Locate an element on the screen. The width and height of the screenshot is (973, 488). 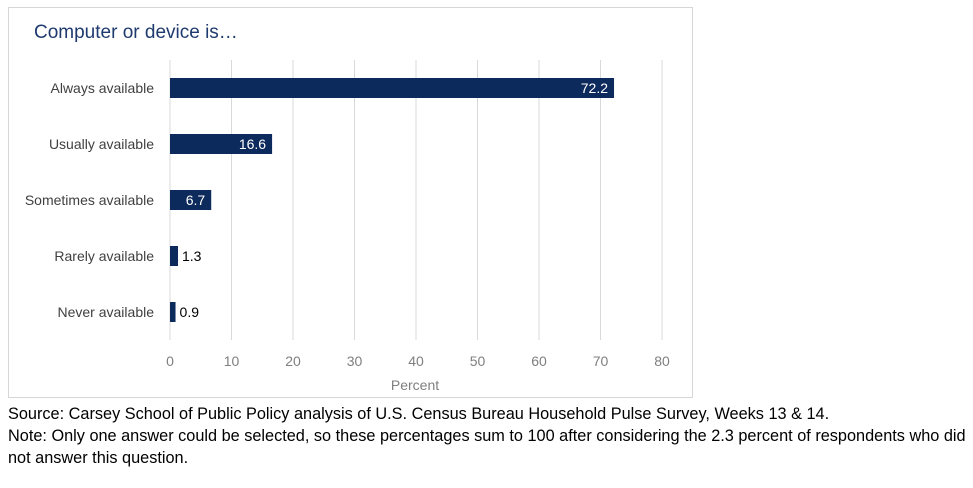
x-tick-label: 70 is located at coordinates (601, 361).